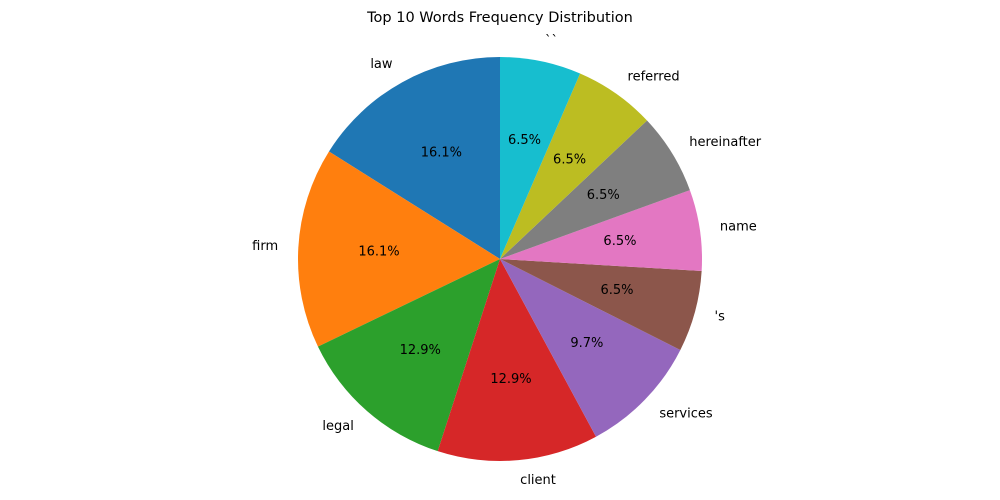 This screenshot has height=500, width=1000. Describe the element at coordinates (500, 18) in the screenshot. I see `chart-title: Top 10 Words Frequency Distribution` at that location.